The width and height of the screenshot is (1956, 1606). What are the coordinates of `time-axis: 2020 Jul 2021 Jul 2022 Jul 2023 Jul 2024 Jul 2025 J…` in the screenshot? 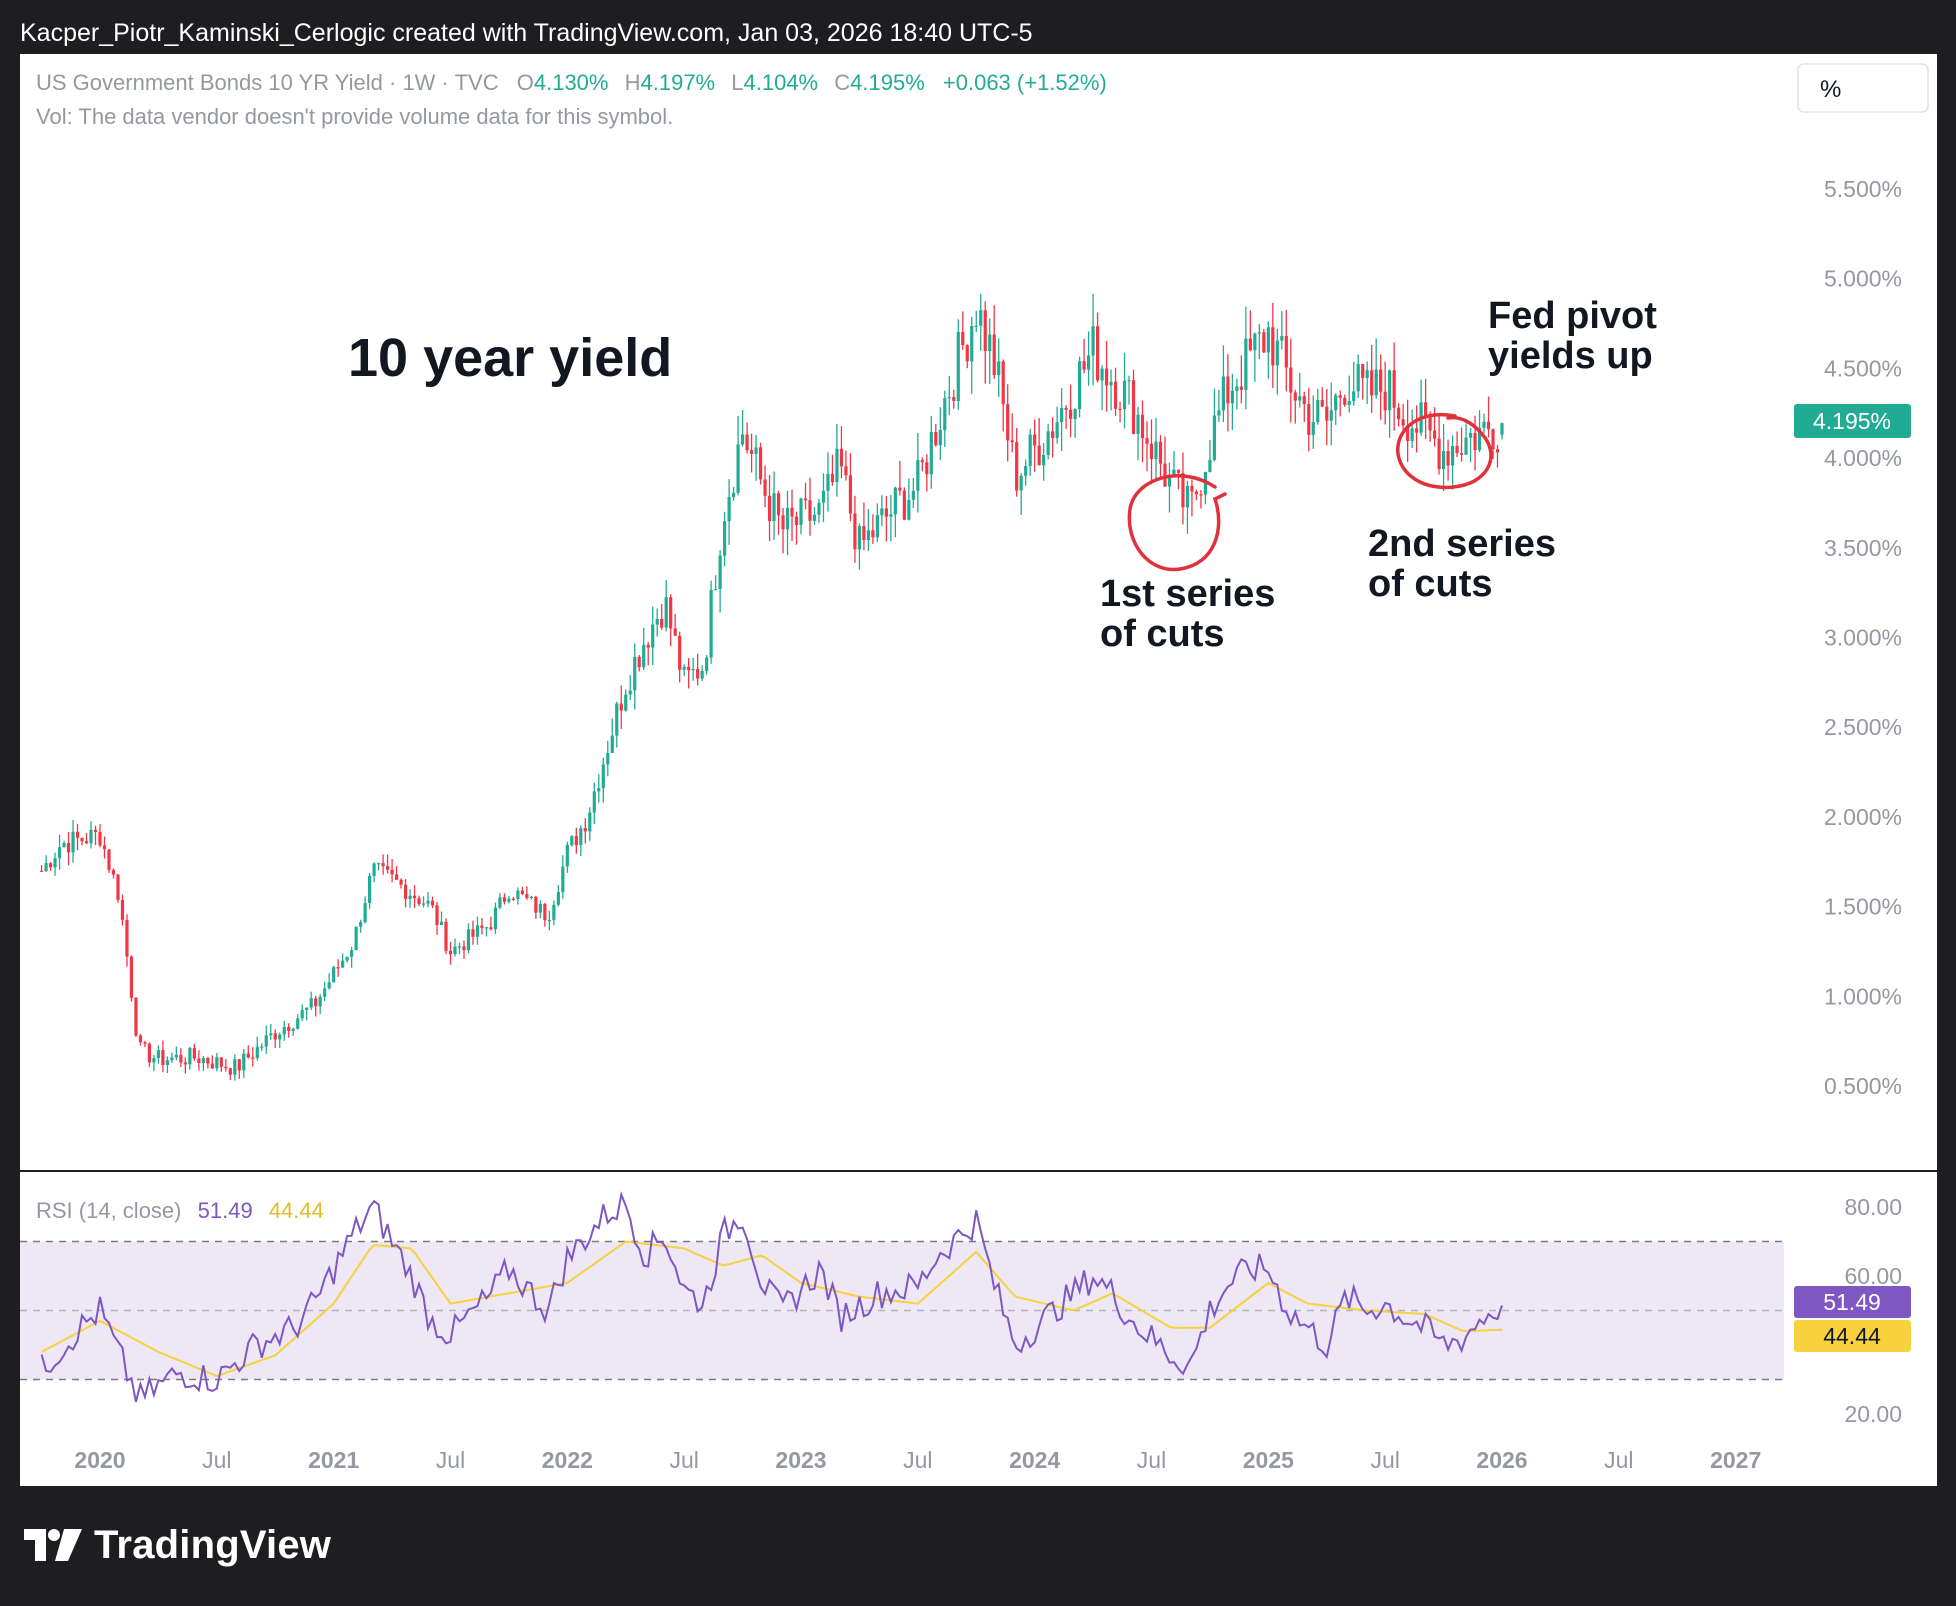 It's located at (917, 1460).